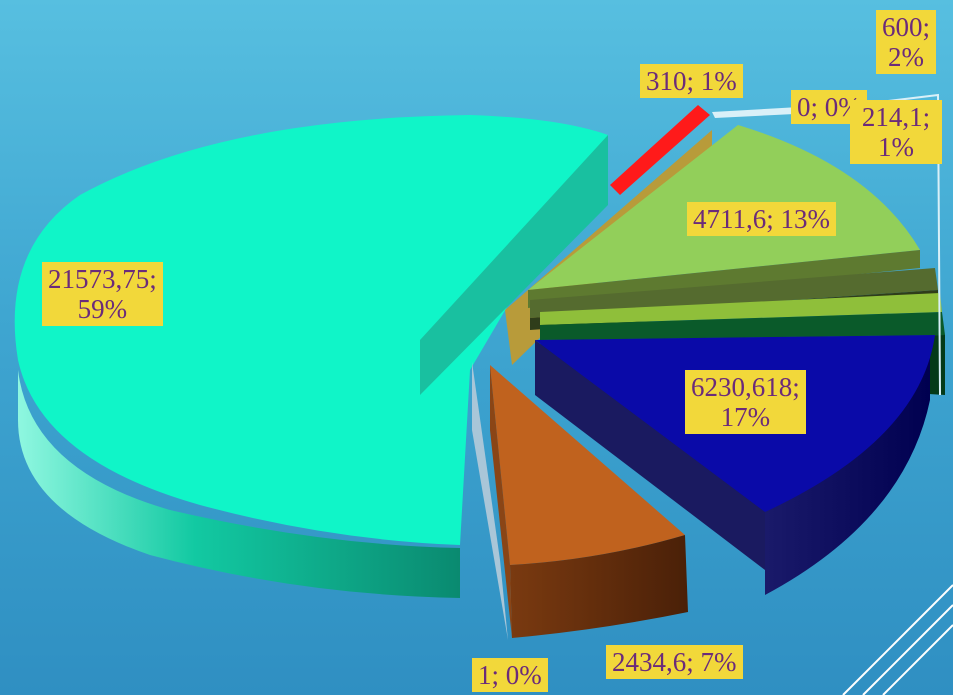 The width and height of the screenshot is (953, 695). What do you see at coordinates (102, 294) in the screenshot?
I see `data-label-0: 21573,75; 59%` at bounding box center [102, 294].